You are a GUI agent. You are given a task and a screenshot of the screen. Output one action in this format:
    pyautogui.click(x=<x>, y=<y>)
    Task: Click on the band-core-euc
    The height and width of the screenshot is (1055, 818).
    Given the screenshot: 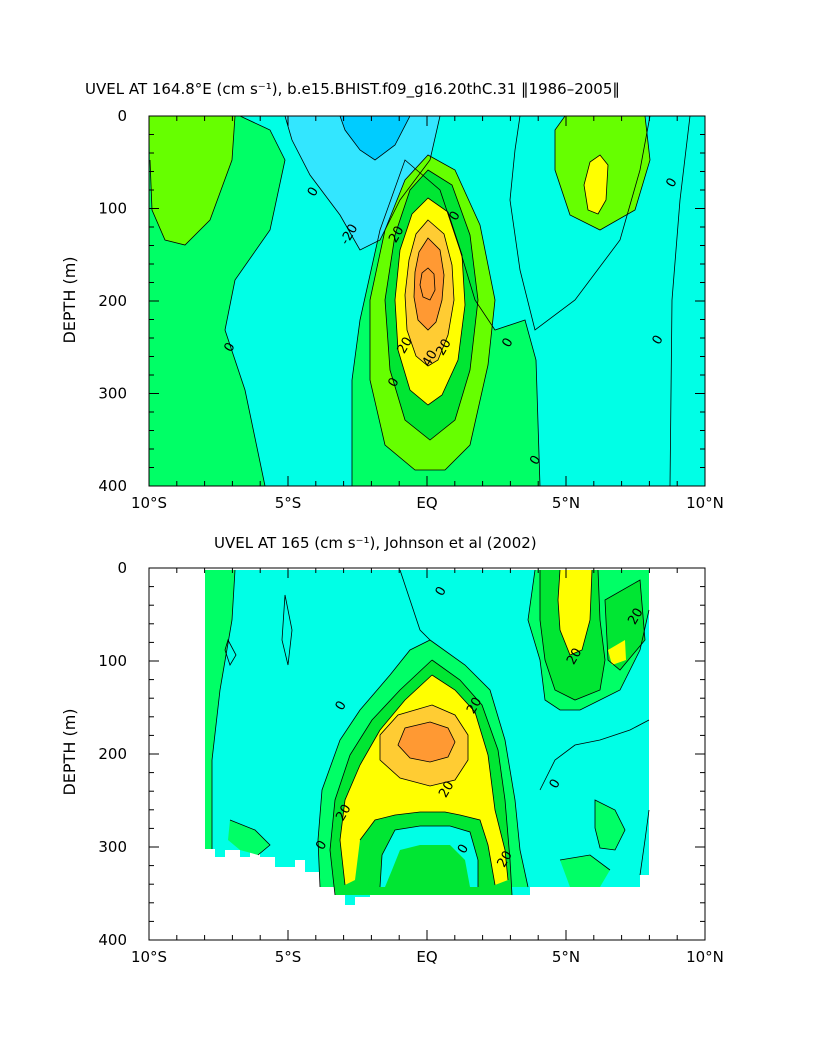 What is the action you would take?
    pyautogui.click(x=427, y=284)
    